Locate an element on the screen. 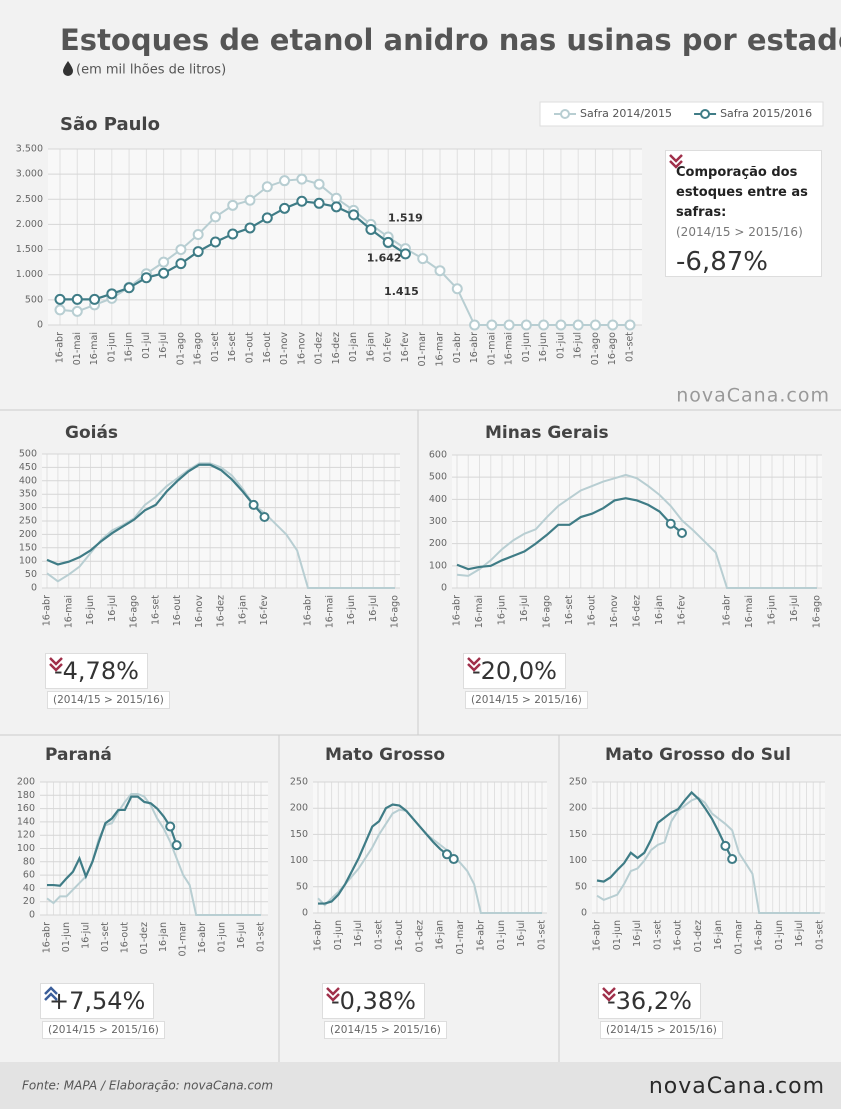 The height and width of the screenshot is (1109, 841). comparison-row: -6,87% is located at coordinates (740, 215).